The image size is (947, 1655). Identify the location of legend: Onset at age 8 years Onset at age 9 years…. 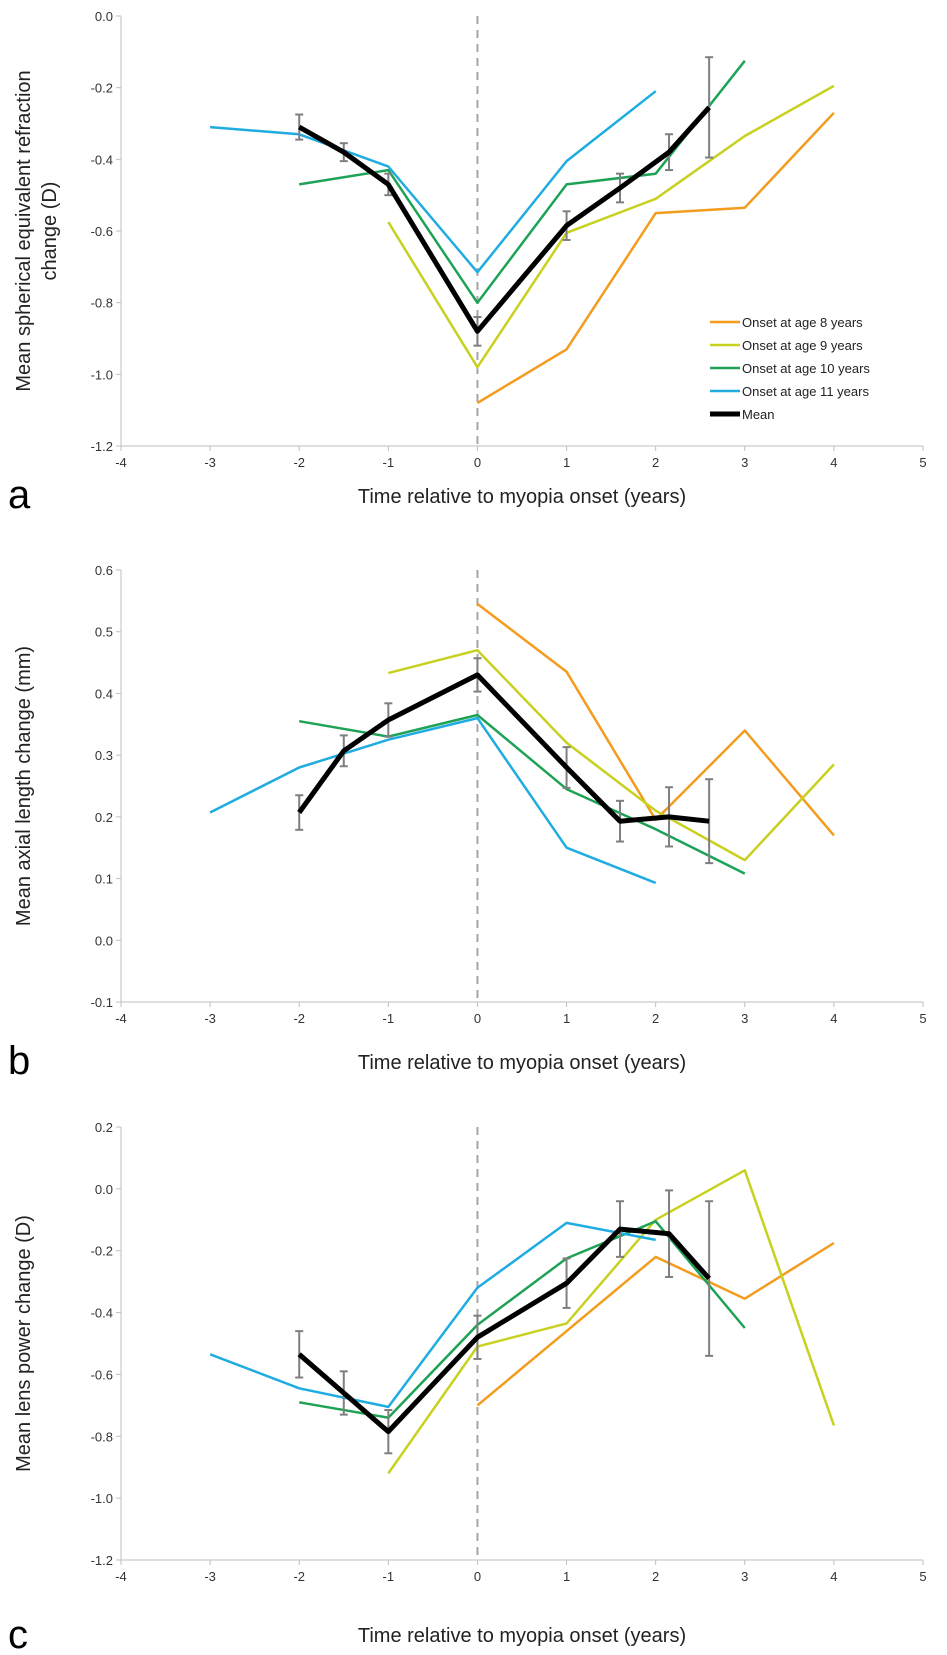
(790, 368).